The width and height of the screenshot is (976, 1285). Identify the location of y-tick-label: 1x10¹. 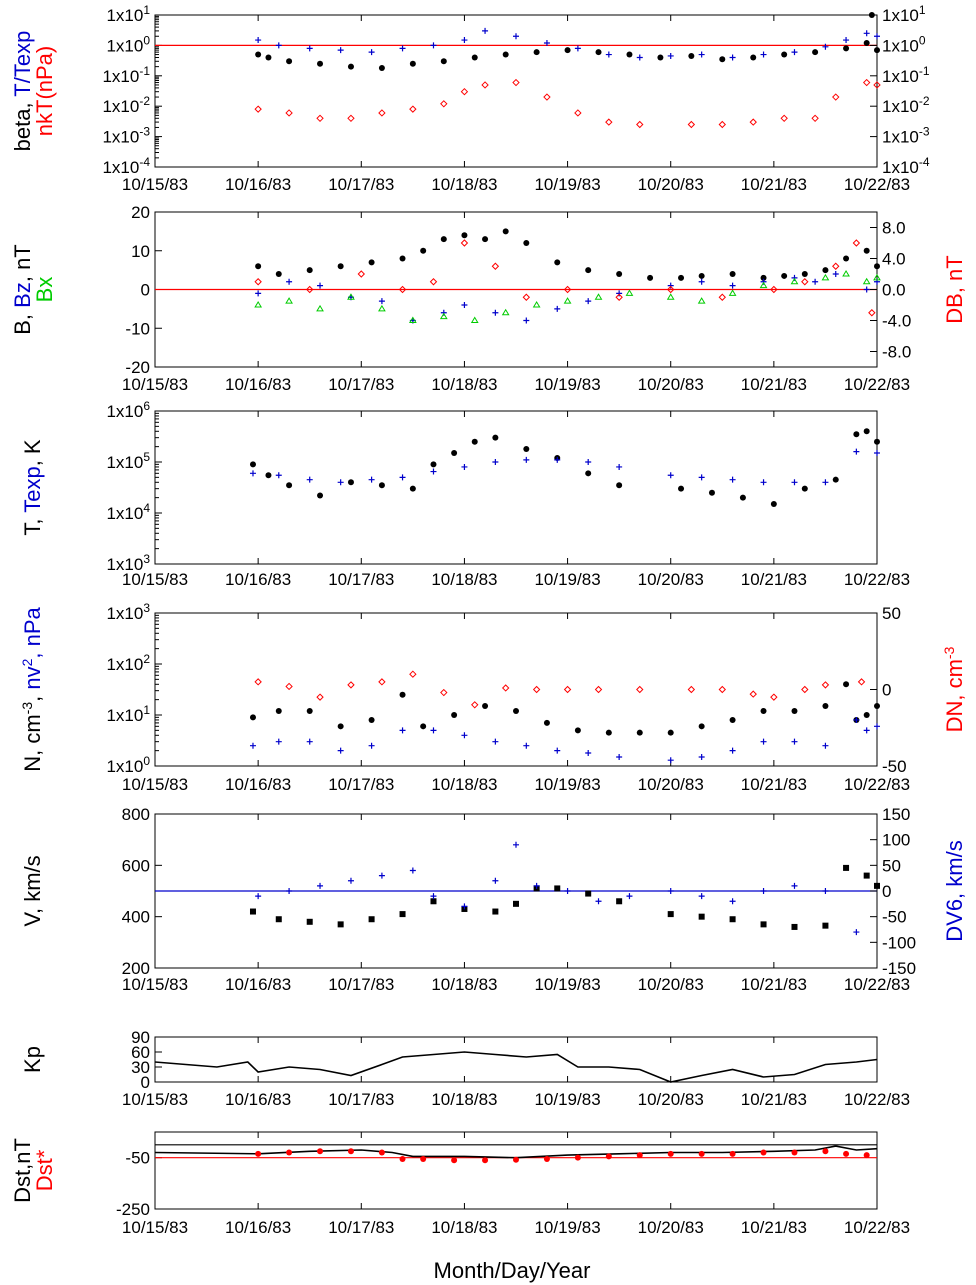
(128, 714).